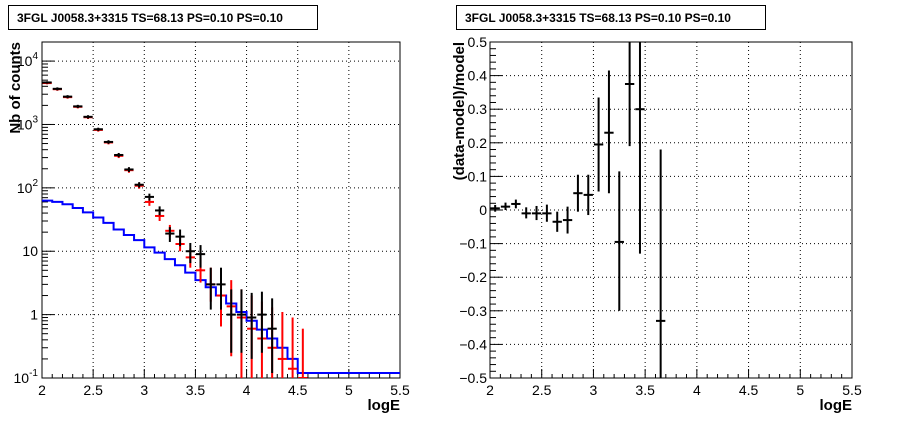 The height and width of the screenshot is (421, 898). I want to click on y-tick-label: 10⁻¹, so click(26, 377).